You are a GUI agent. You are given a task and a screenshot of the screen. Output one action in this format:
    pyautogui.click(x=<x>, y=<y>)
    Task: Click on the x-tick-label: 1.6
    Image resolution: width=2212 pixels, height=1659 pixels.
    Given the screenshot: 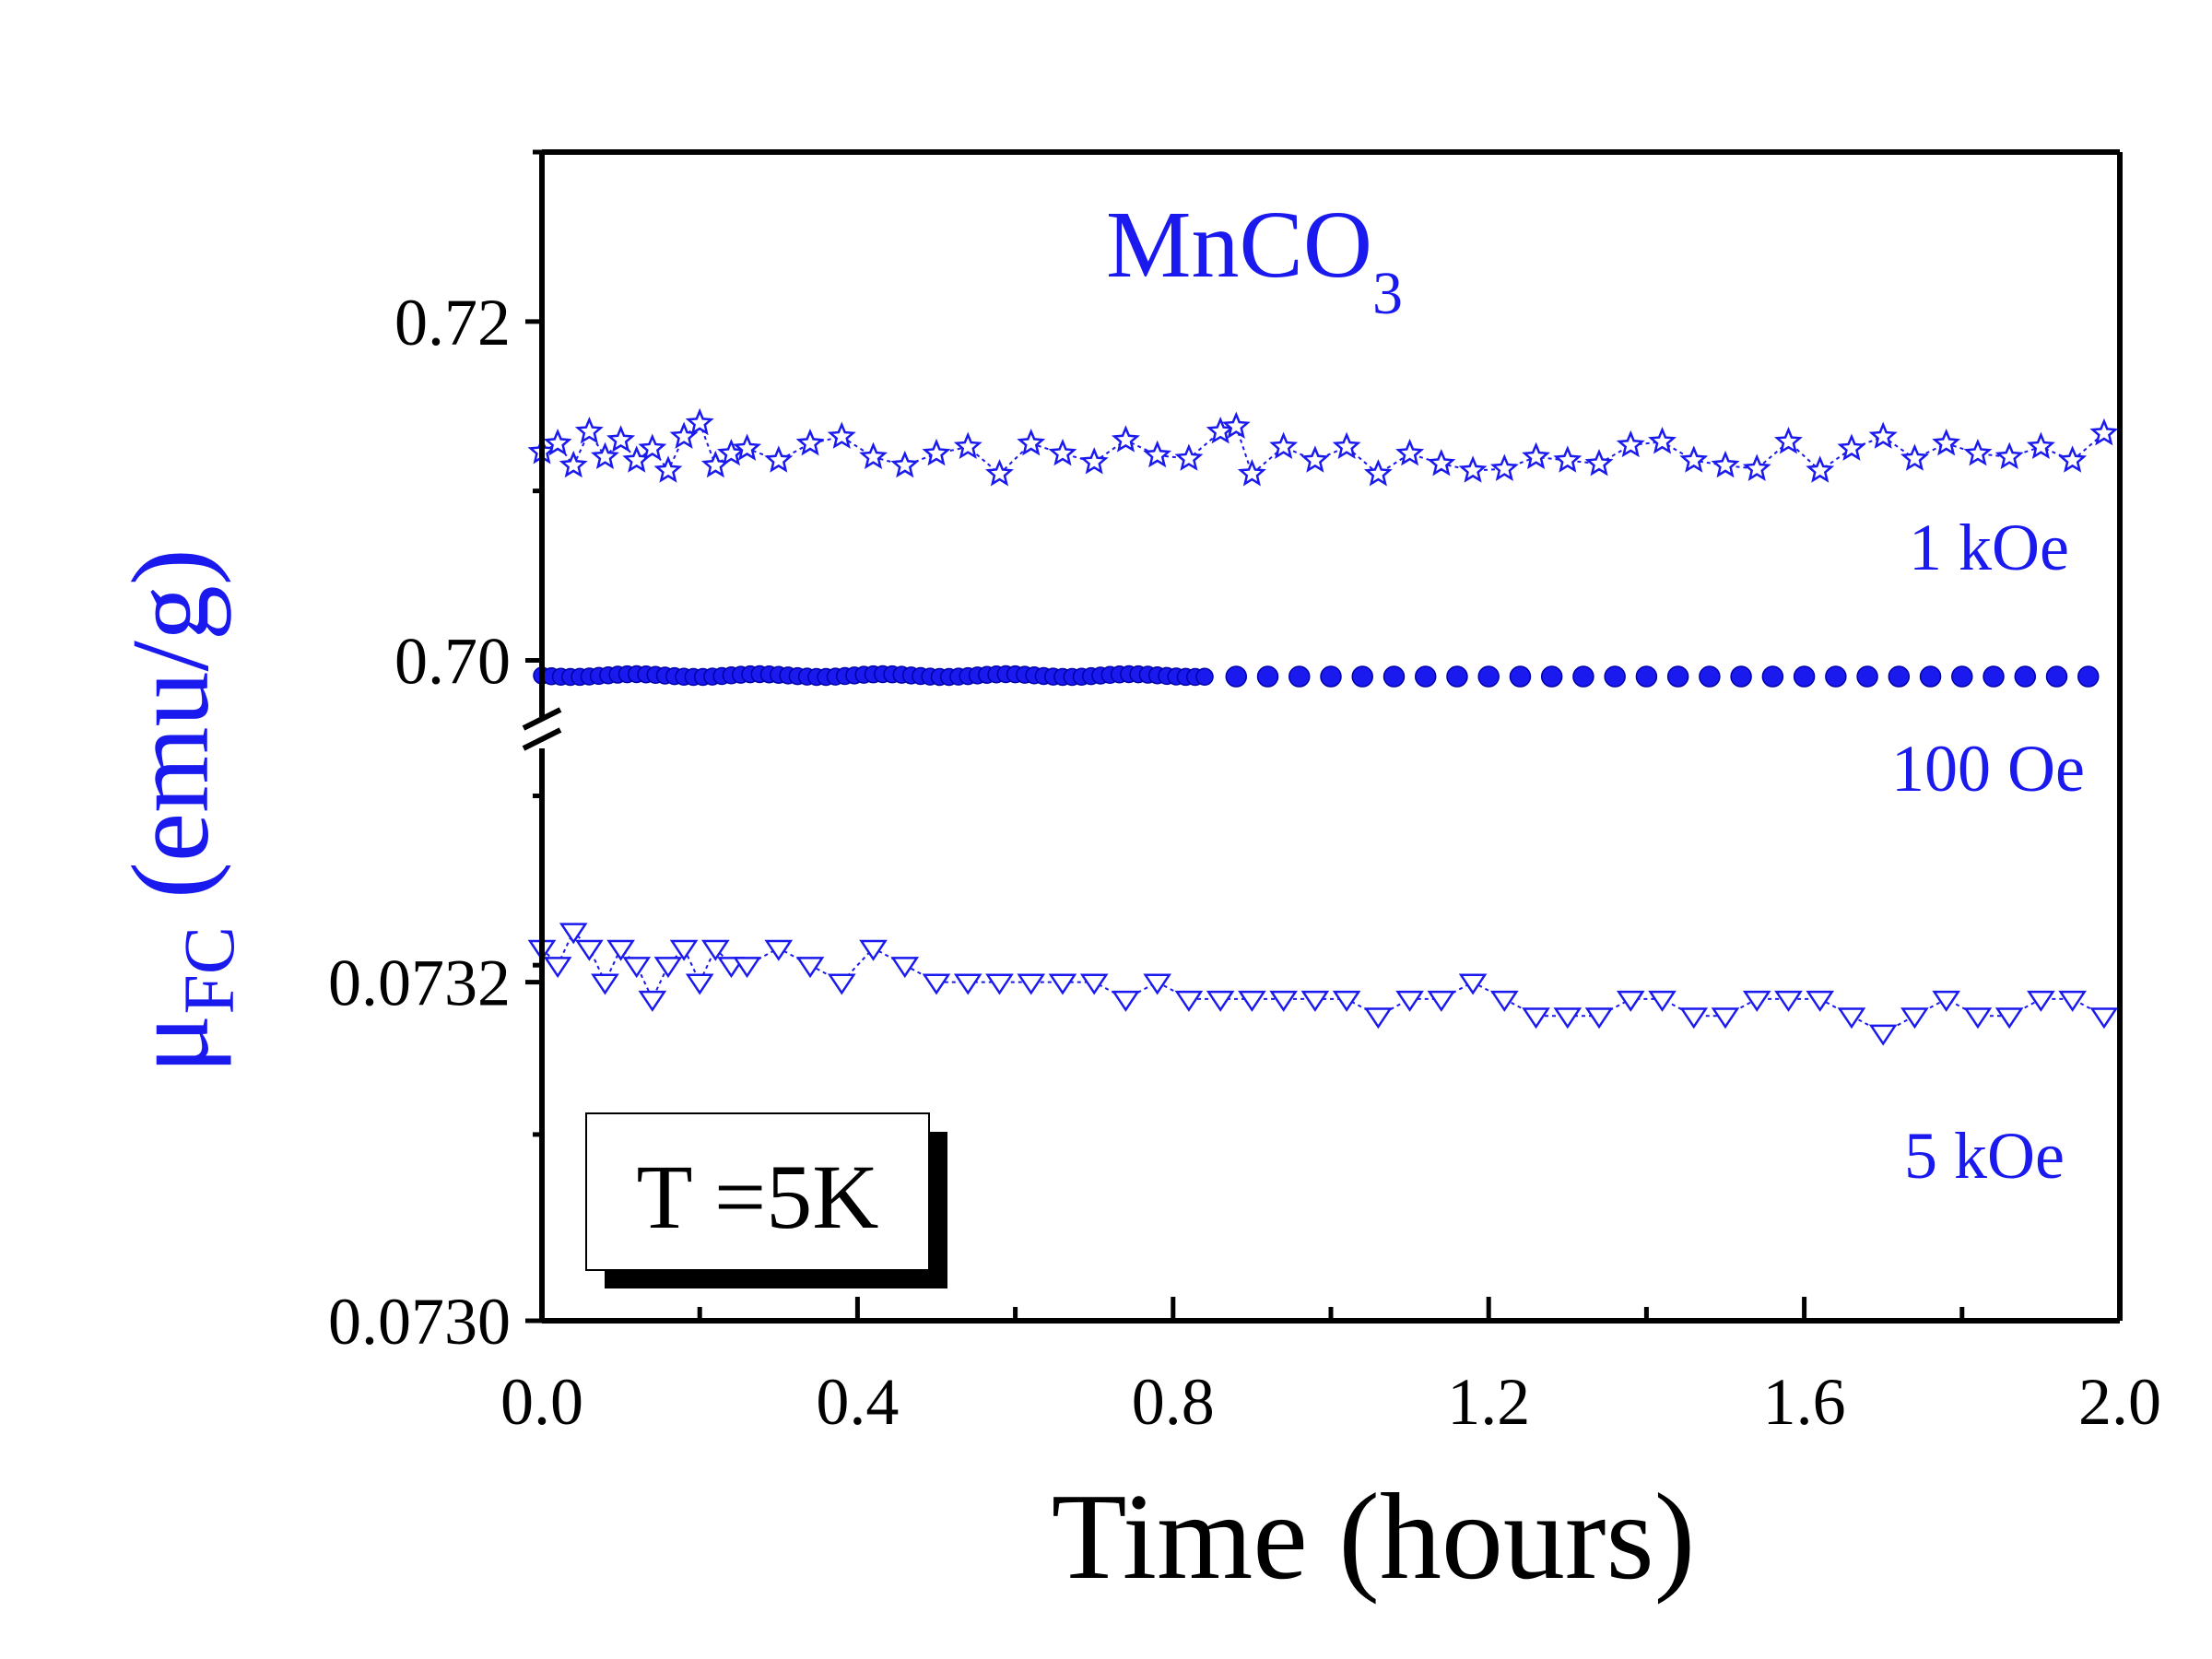 What is the action you would take?
    pyautogui.click(x=1804, y=1402)
    